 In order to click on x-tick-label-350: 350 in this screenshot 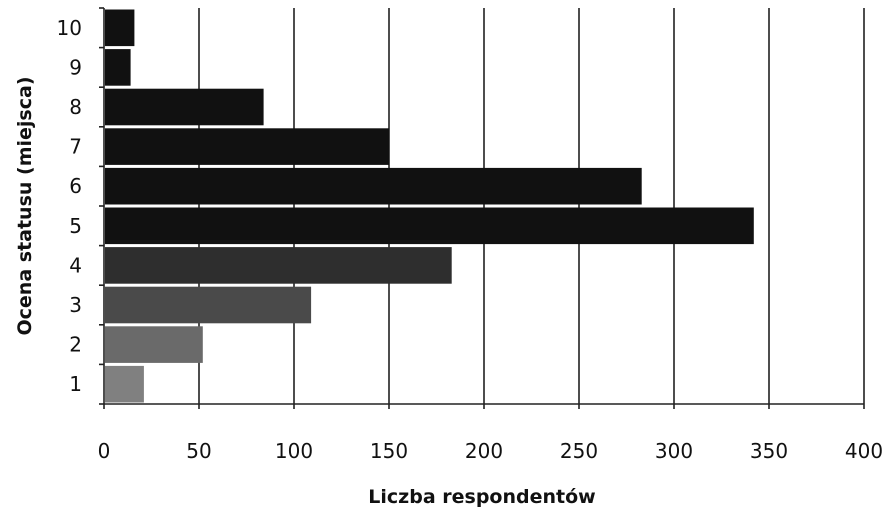, I will do `click(769, 451)`.